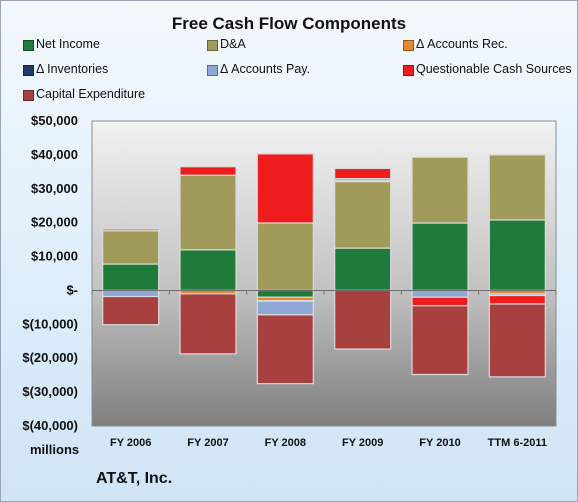 This screenshot has width=578, height=502. What do you see at coordinates (130, 443) in the screenshot?
I see `x-tick-label: FY 2006` at bounding box center [130, 443].